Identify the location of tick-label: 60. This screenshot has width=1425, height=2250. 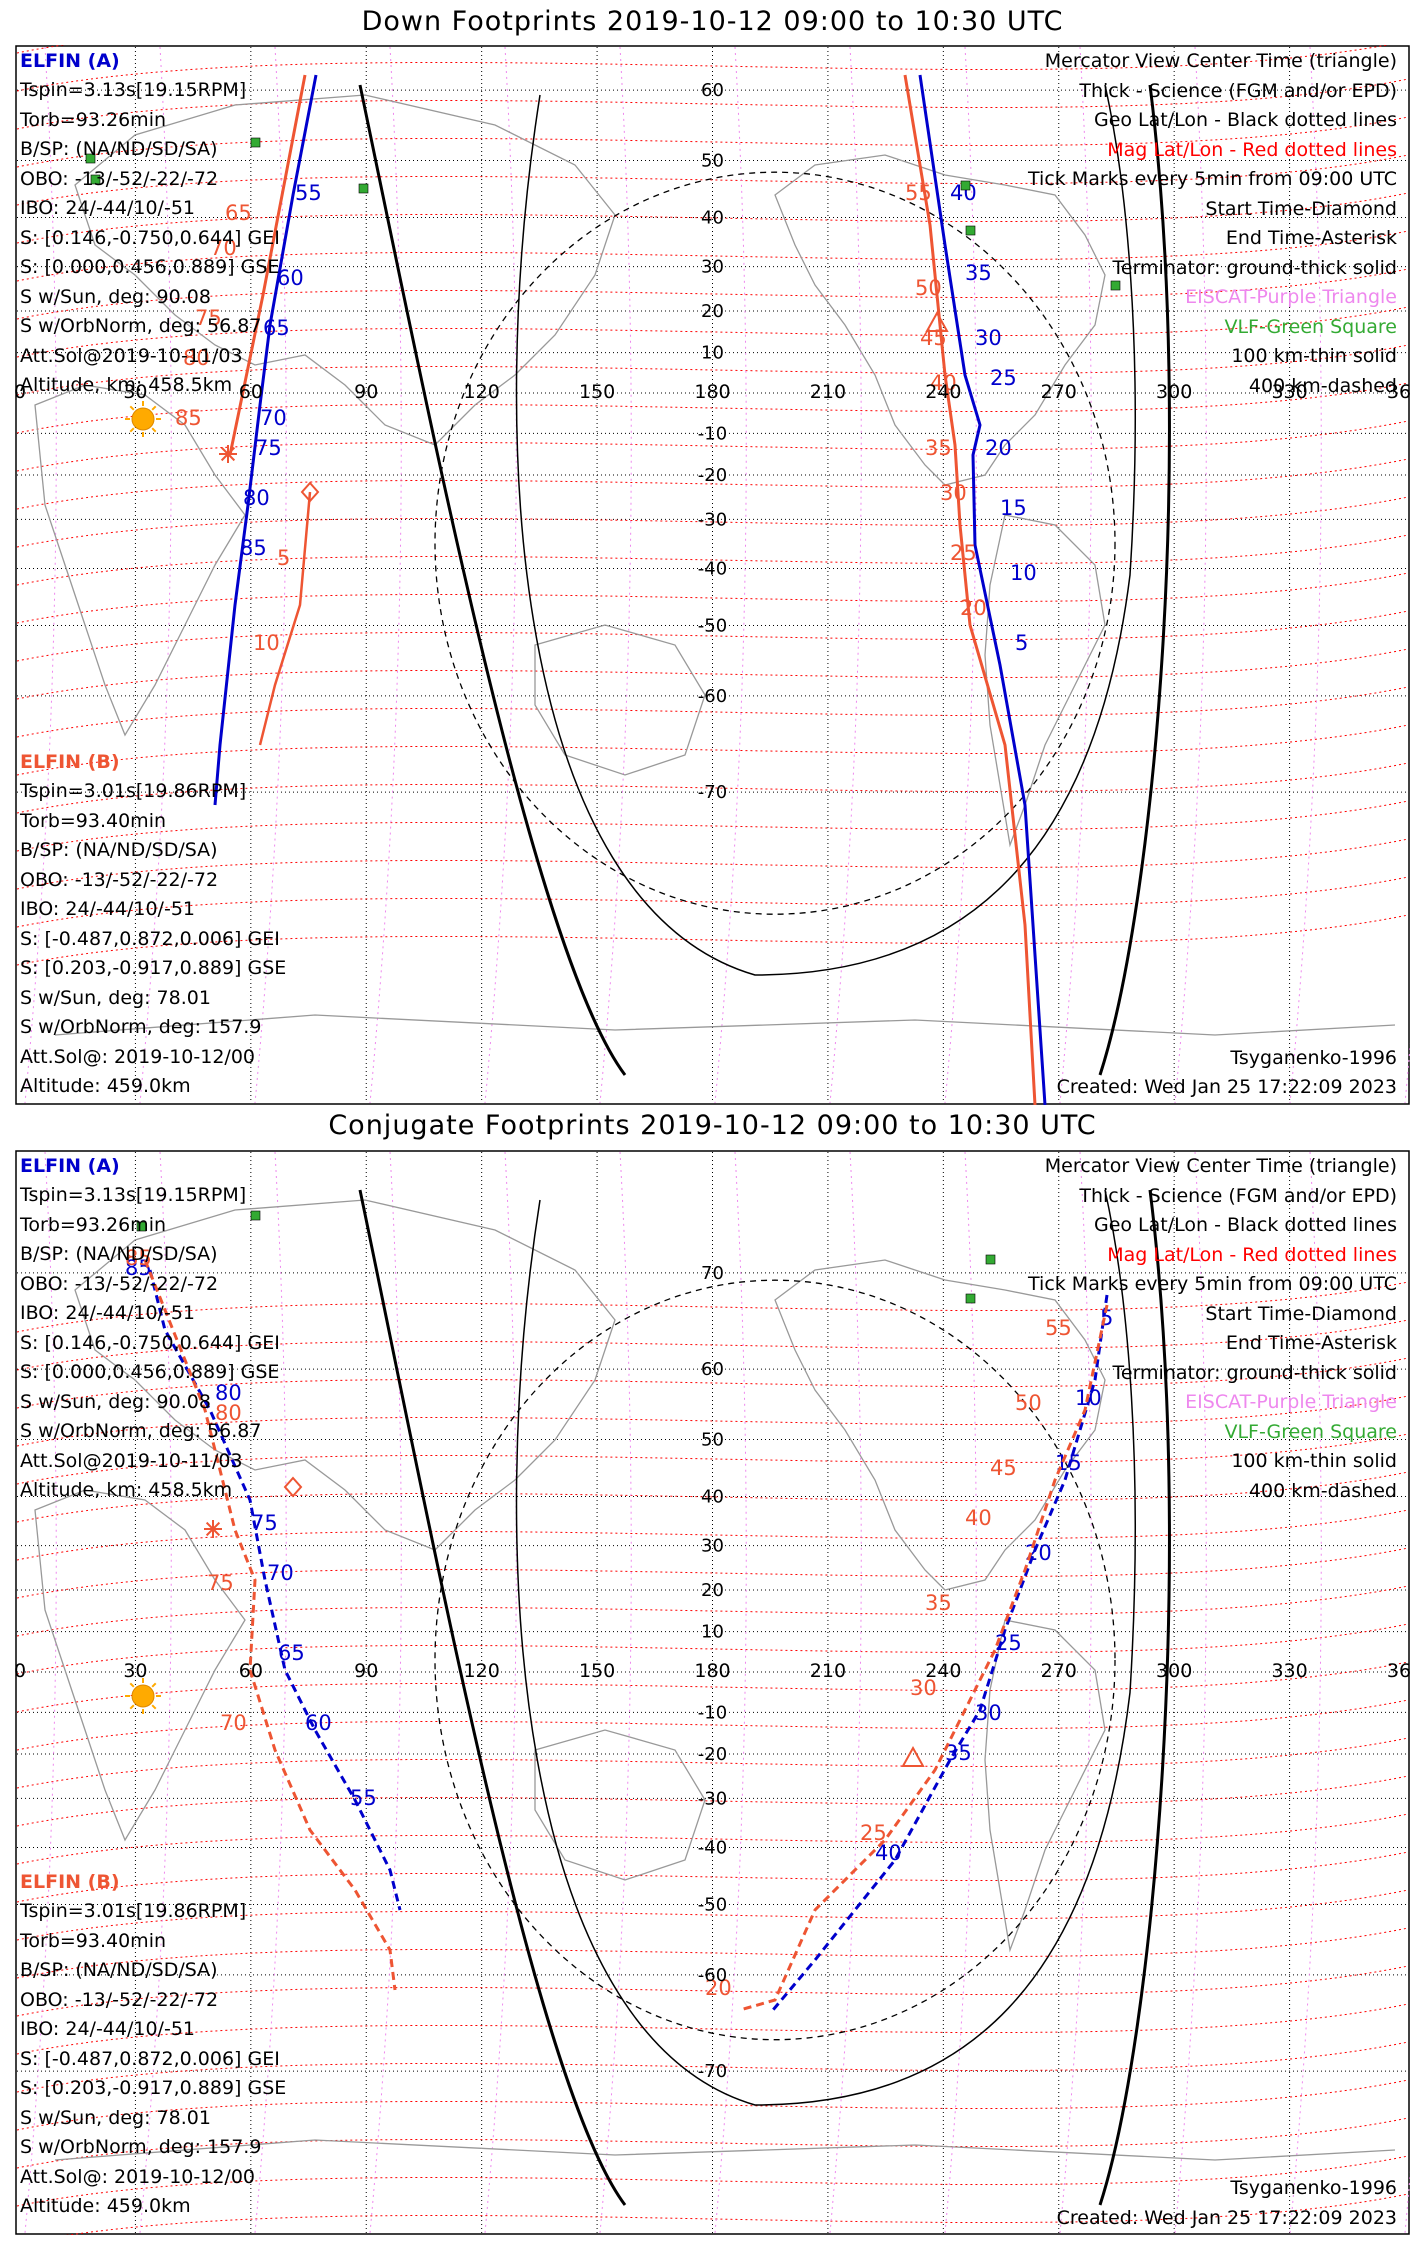
(318, 1723).